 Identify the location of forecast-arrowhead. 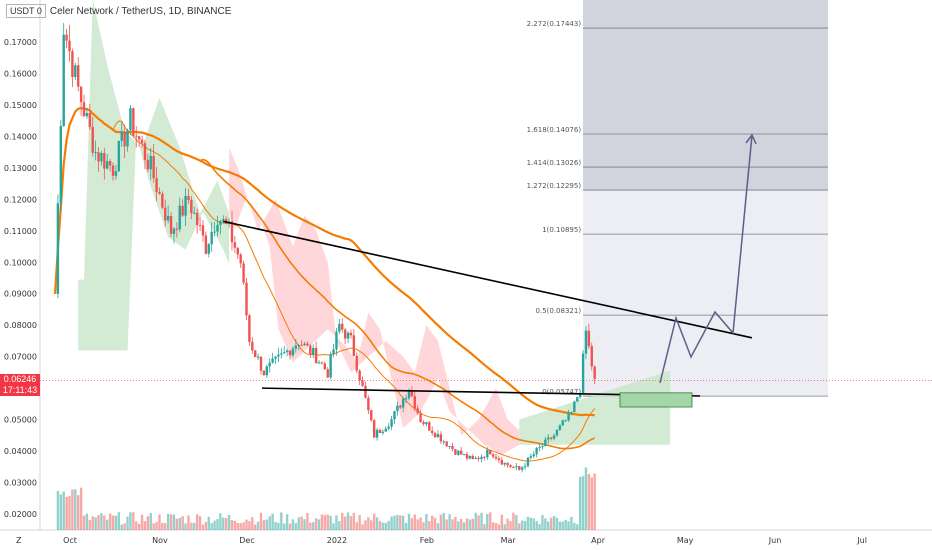
(751, 139).